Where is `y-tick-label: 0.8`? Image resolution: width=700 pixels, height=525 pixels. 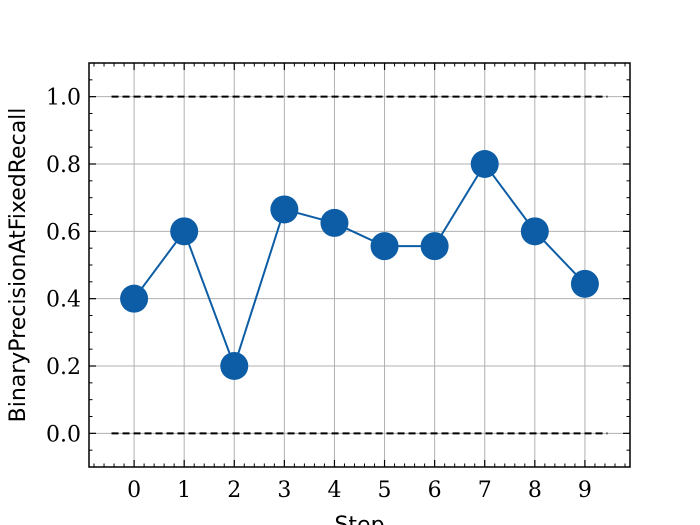
y-tick-label: 0.8 is located at coordinates (63, 165).